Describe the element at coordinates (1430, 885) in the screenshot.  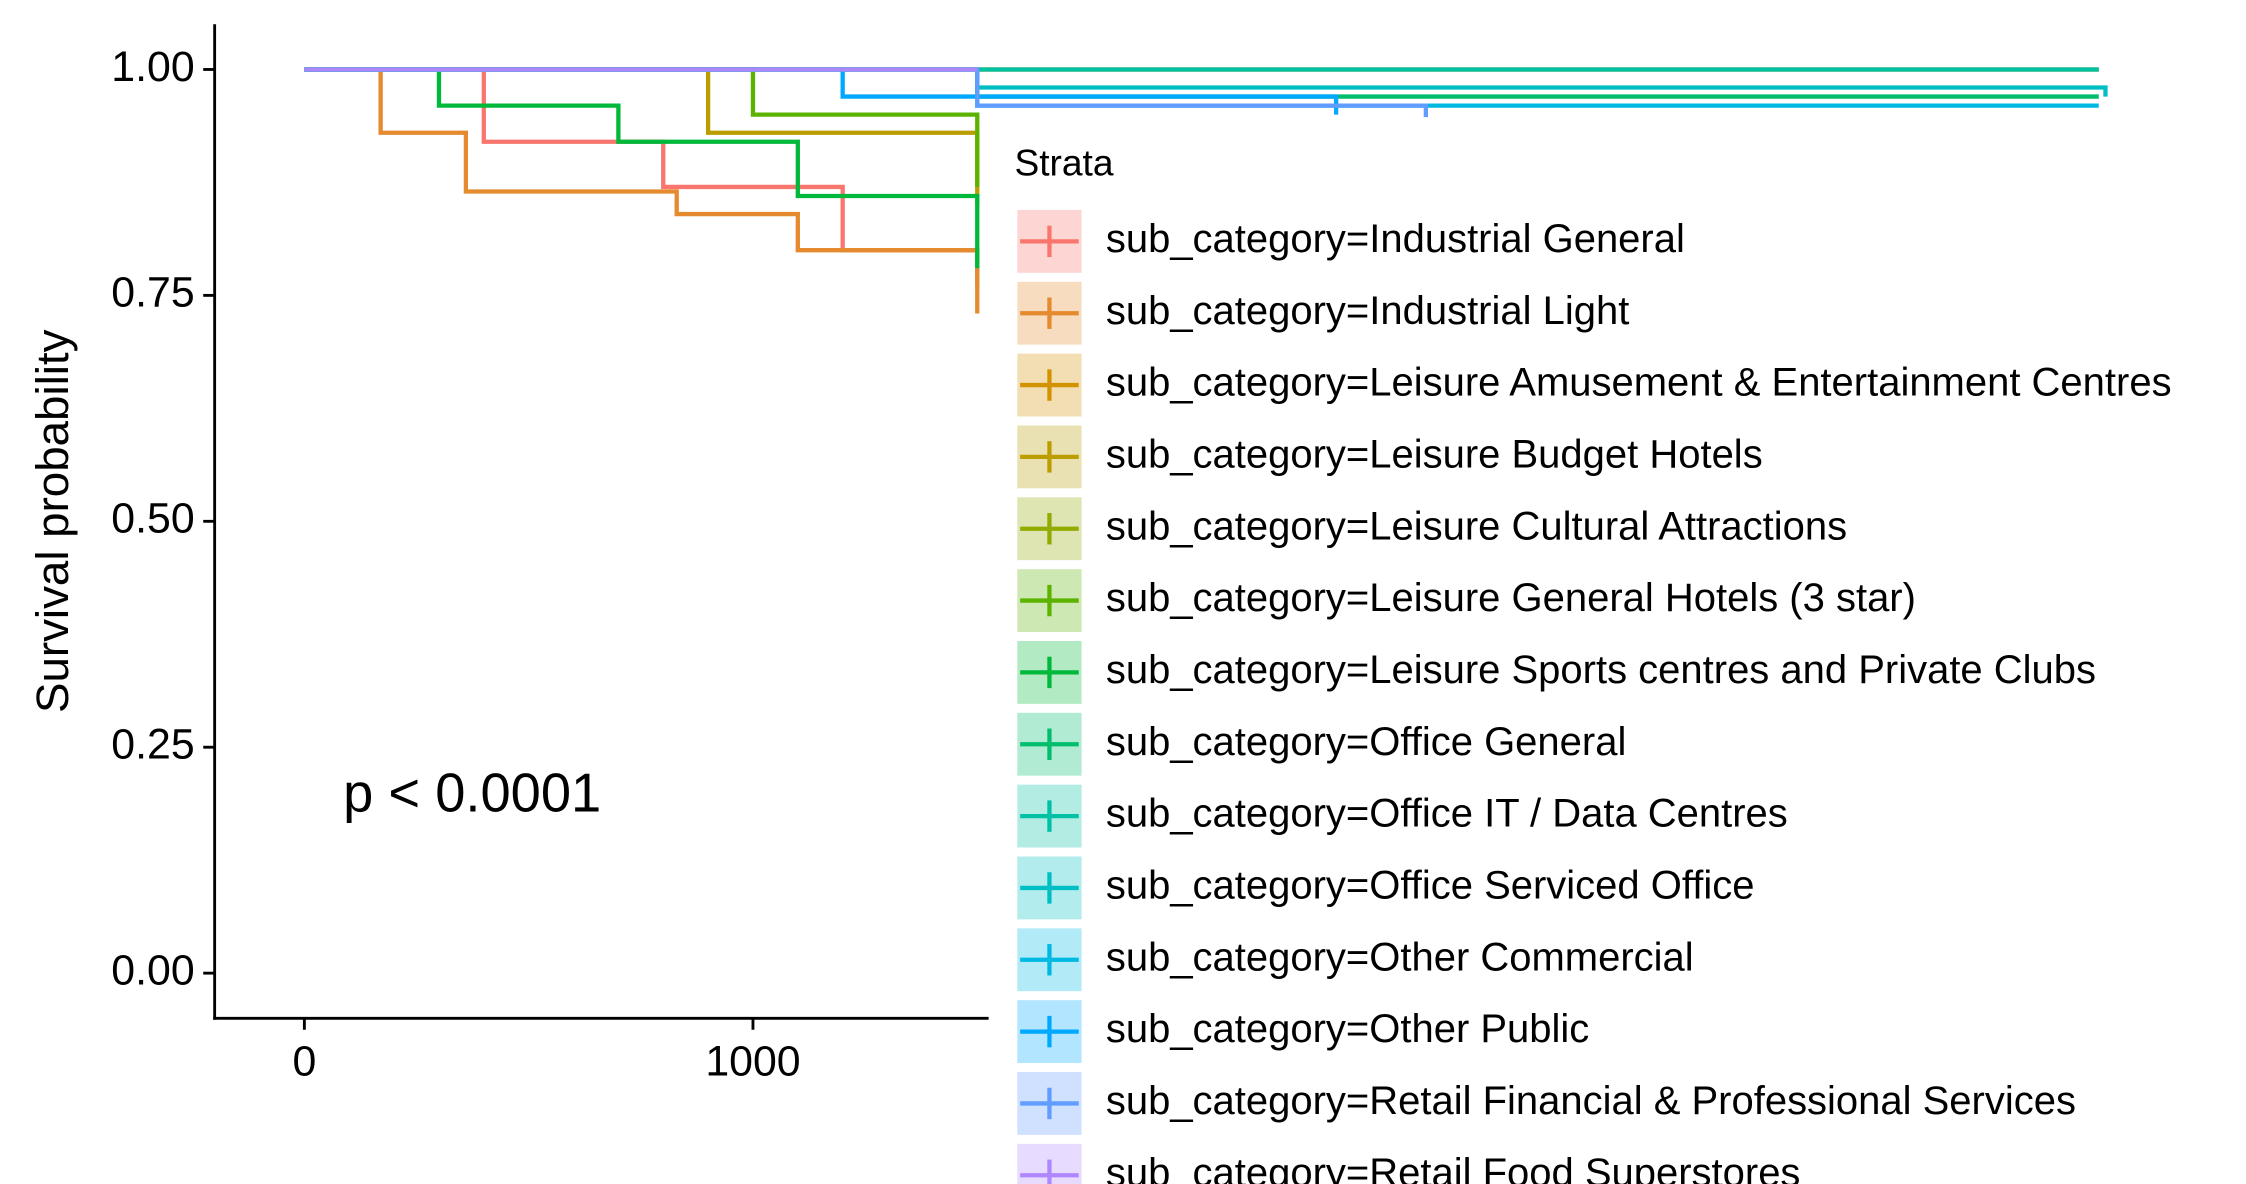
I see `legend-label: sub_category=Office Serviced Office` at that location.